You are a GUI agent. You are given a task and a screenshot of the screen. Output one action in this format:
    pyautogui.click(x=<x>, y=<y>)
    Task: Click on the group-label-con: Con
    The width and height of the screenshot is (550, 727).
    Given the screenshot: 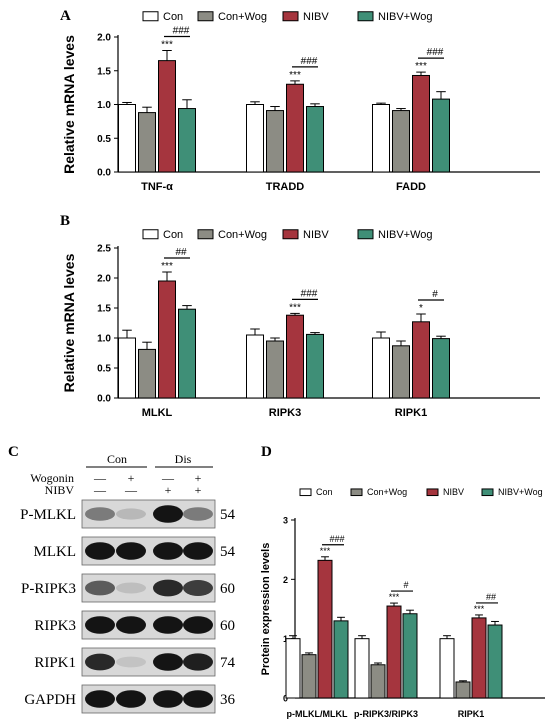 What is the action you would take?
    pyautogui.click(x=117, y=459)
    